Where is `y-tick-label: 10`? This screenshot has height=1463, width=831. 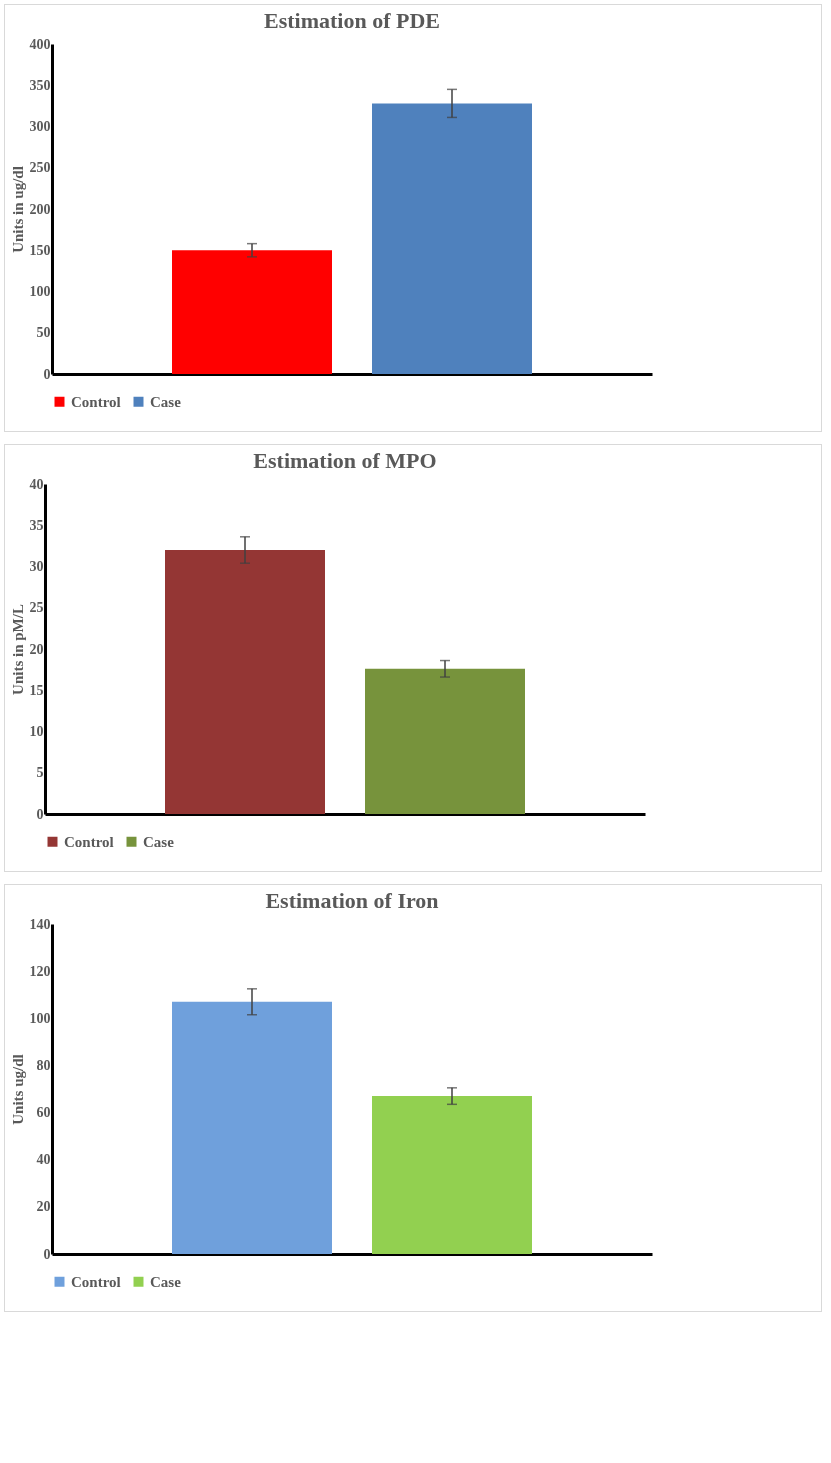 y-tick-label: 10 is located at coordinates (36, 731).